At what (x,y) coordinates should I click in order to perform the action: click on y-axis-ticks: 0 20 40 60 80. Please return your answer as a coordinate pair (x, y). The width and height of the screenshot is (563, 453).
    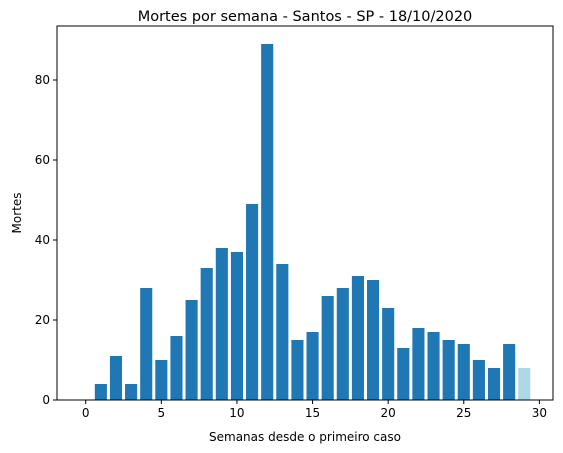
    Looking at the image, I should click on (46, 240).